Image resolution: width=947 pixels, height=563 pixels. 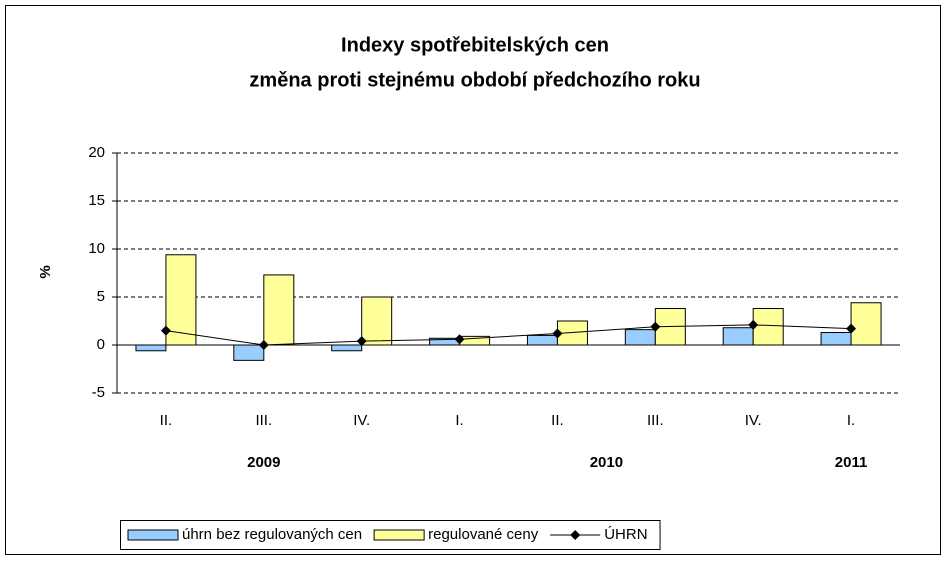 What do you see at coordinates (101, 344) in the screenshot?
I see `y-tick-label: 0` at bounding box center [101, 344].